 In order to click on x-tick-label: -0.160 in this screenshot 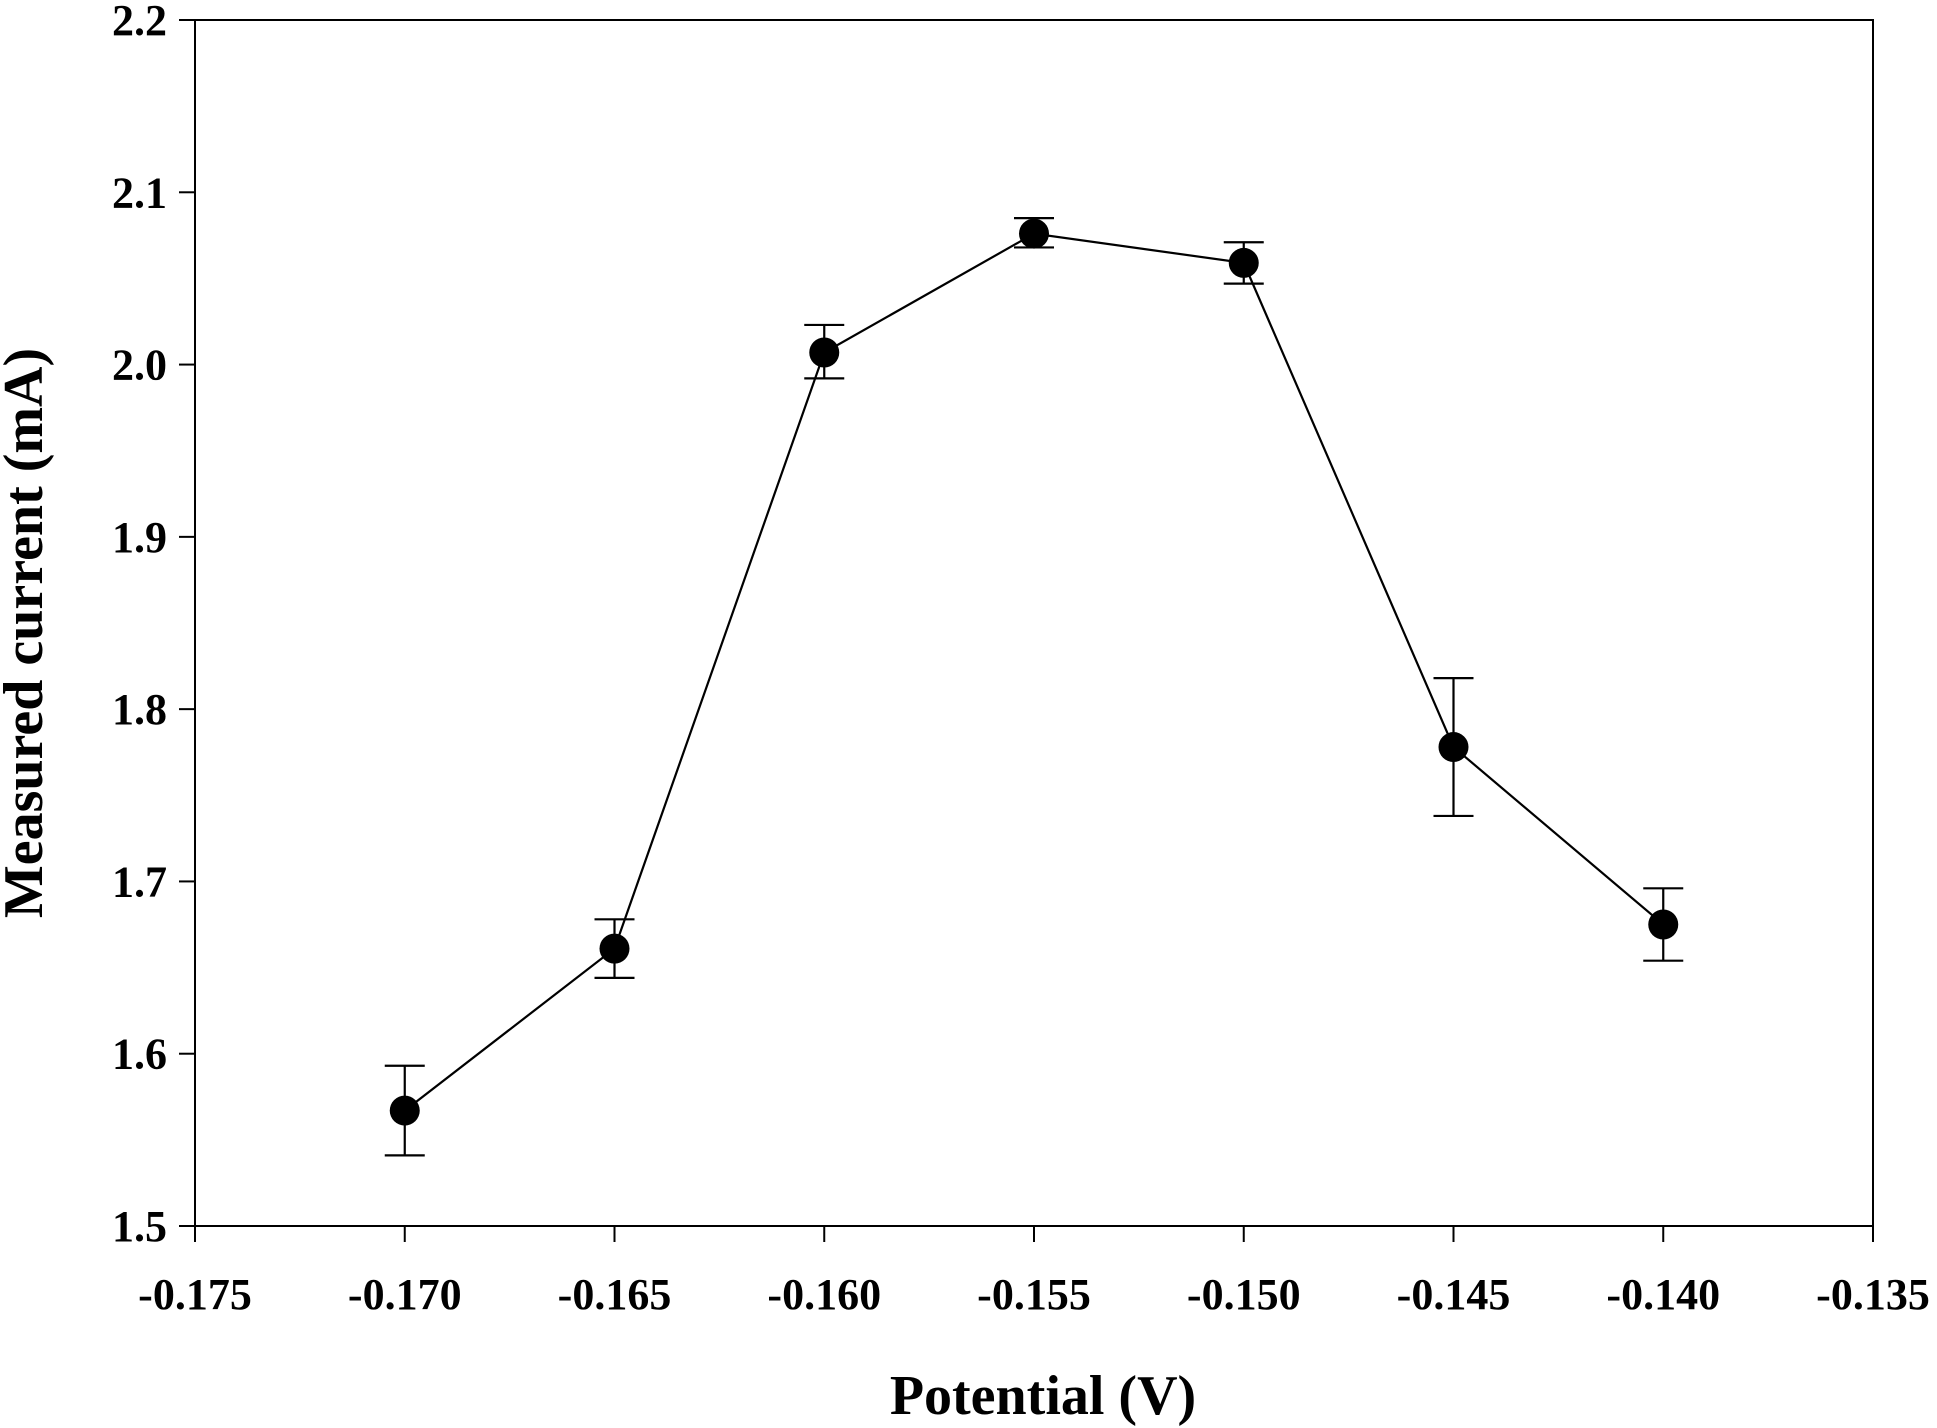, I will do `click(824, 1294)`.